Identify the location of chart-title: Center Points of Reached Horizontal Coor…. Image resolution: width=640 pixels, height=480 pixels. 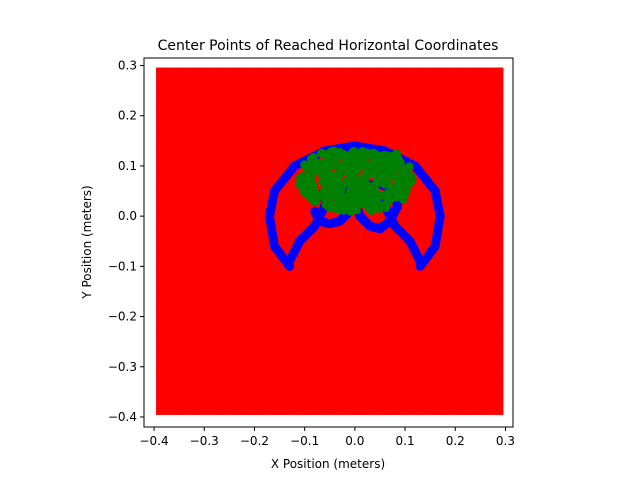
(328, 46).